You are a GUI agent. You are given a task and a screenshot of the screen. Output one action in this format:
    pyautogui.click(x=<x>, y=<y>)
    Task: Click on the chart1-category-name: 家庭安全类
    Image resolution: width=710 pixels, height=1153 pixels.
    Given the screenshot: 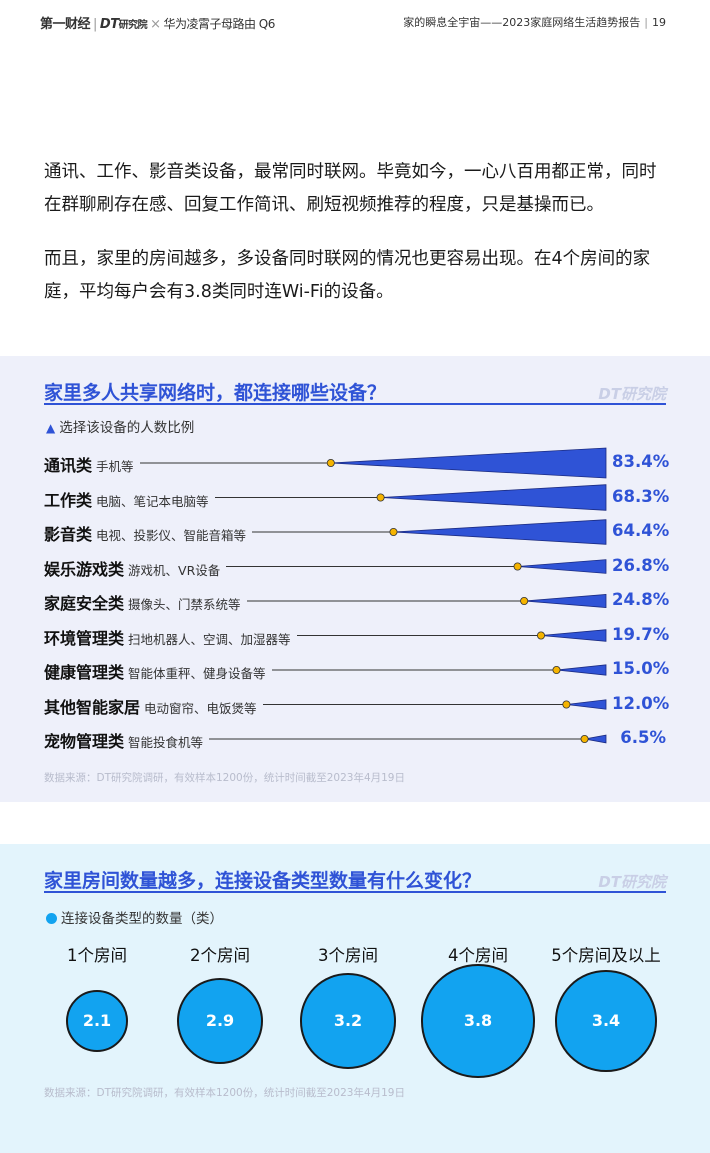 What is the action you would take?
    pyautogui.click(x=84, y=603)
    